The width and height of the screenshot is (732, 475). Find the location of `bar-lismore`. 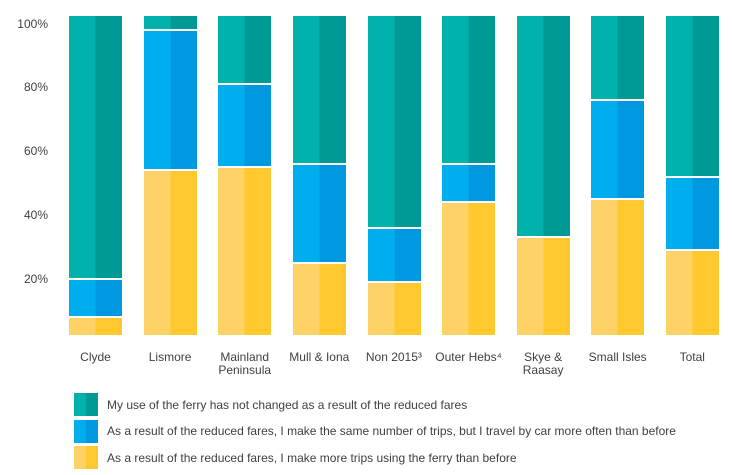

bar-lismore is located at coordinates (170, 175).